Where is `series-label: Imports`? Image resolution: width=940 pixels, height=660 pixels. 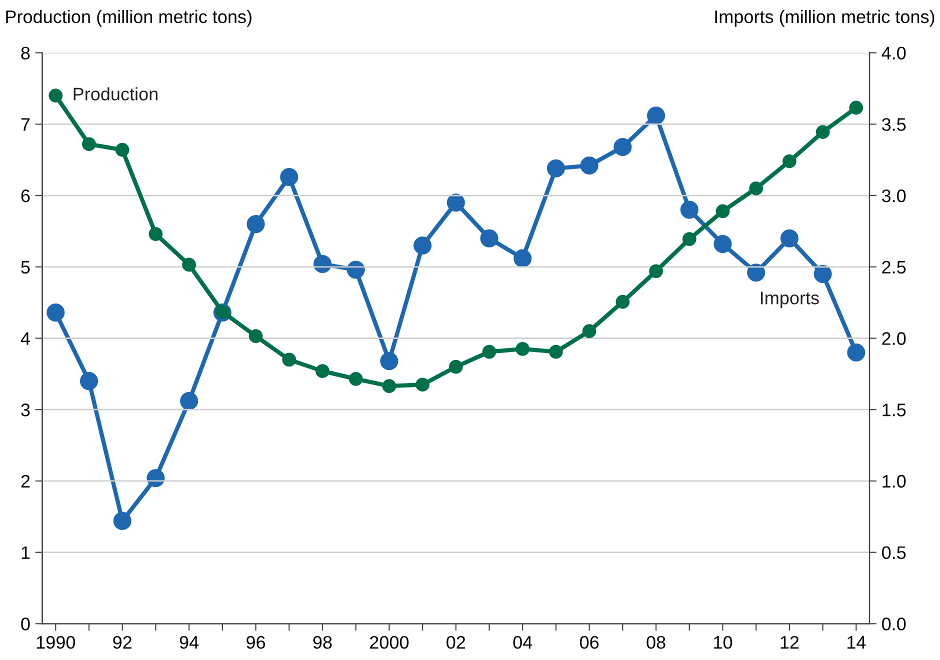 series-label: Imports is located at coordinates (790, 300).